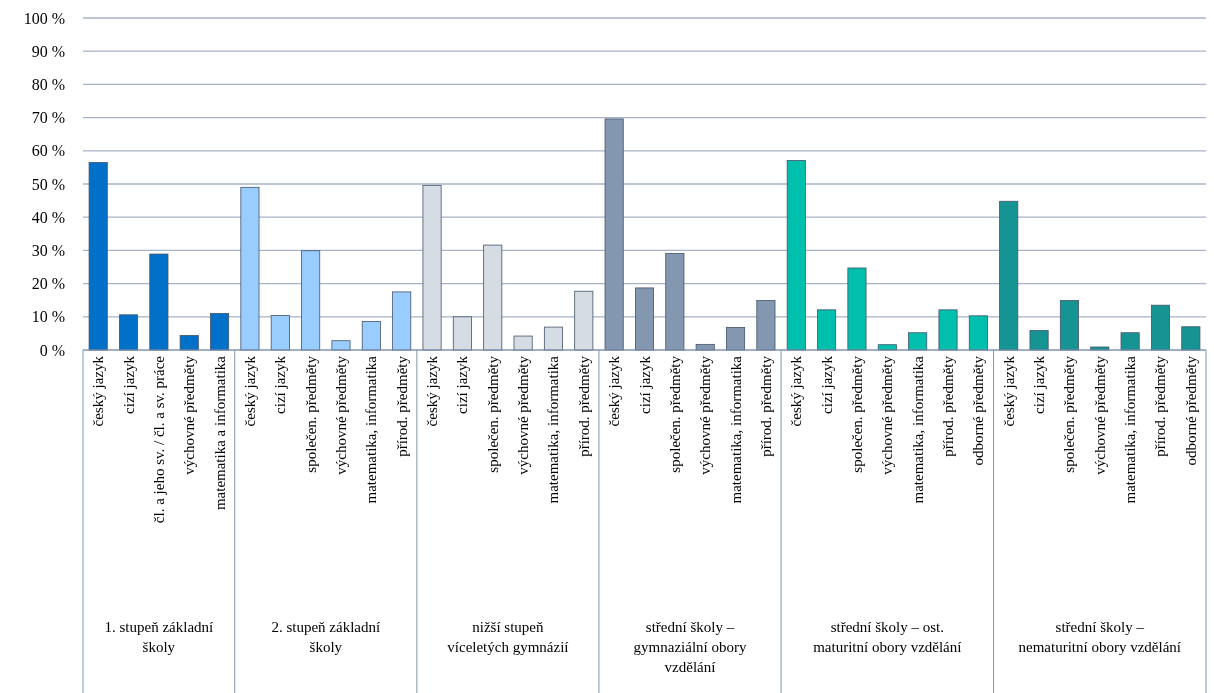  I want to click on text: střední školy – ost. maturitní obory vzdělání, so click(887, 637).